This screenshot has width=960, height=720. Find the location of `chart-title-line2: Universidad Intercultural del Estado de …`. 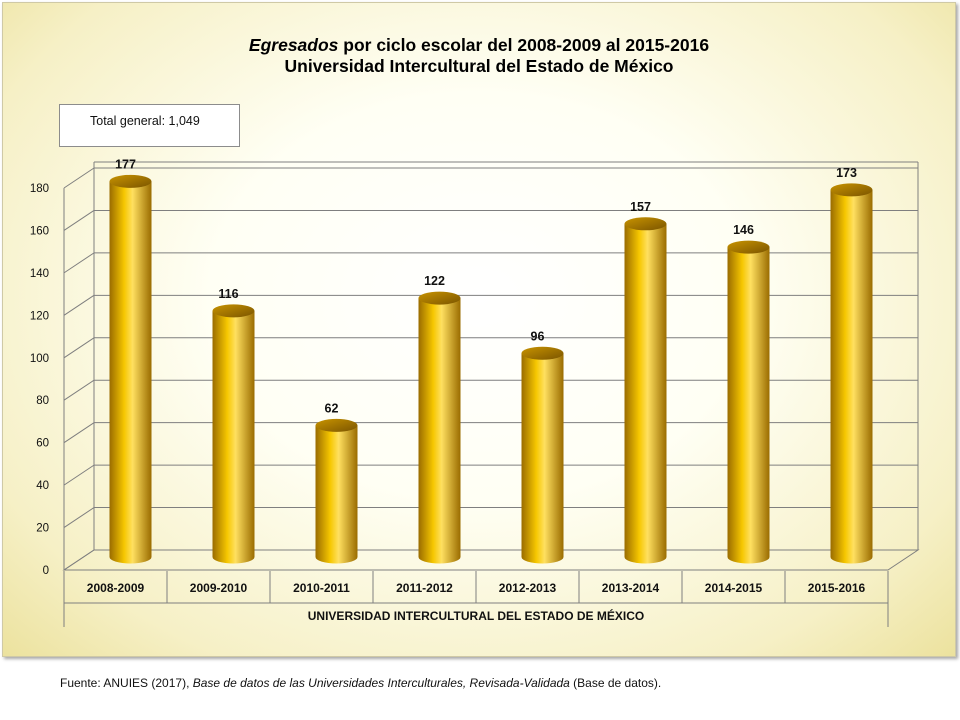

chart-title-line2: Universidad Intercultural del Estado de … is located at coordinates (479, 66).